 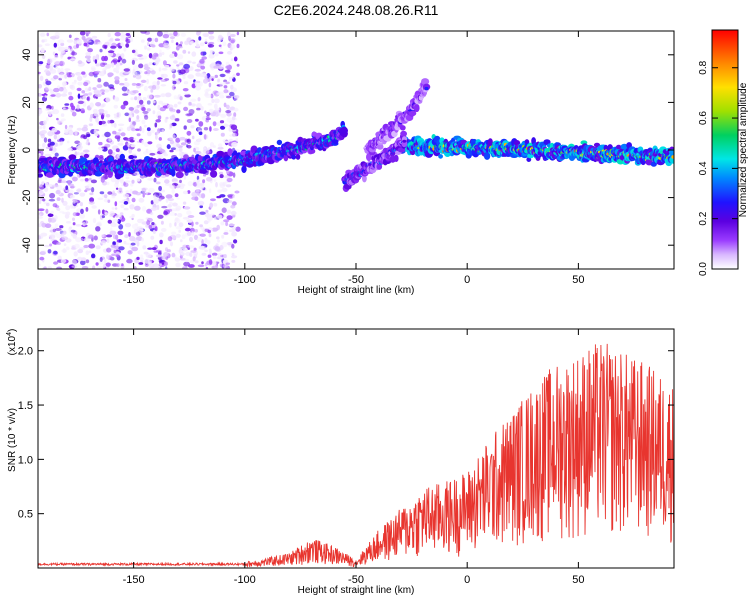 What do you see at coordinates (404, 141) in the screenshot?
I see `track-core` at bounding box center [404, 141].